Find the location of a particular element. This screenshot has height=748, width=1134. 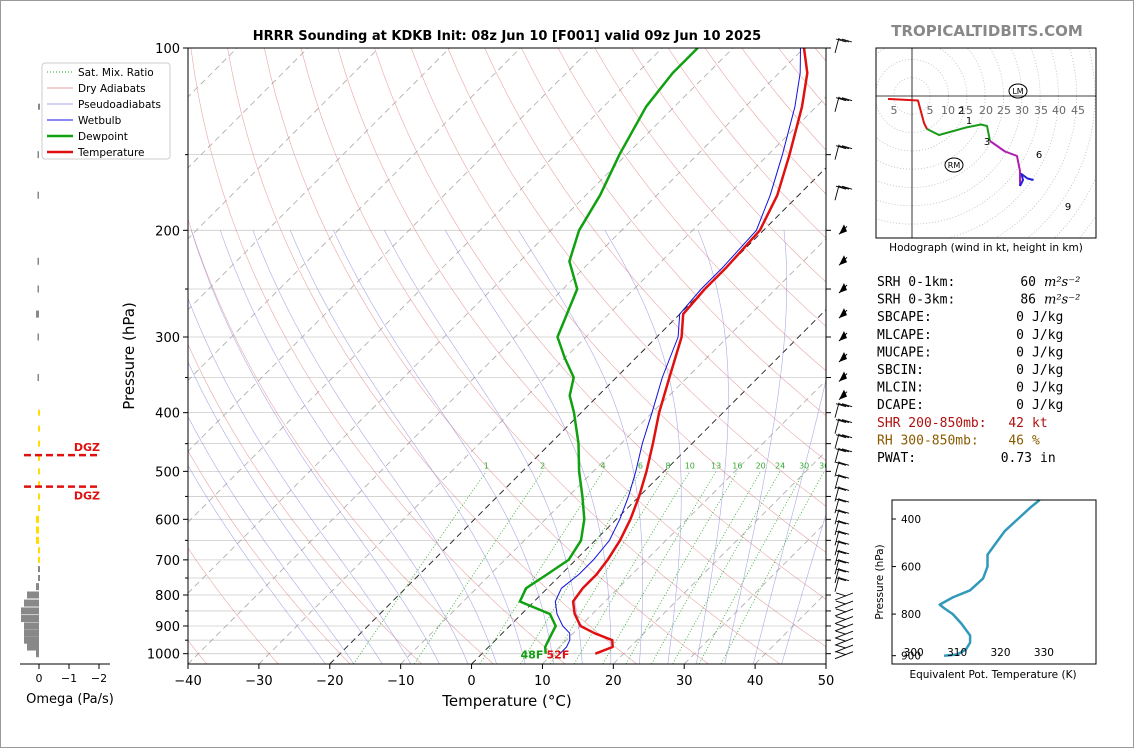

brand-watermark: TROPICALTIDBITS.COM is located at coordinates (987, 31).